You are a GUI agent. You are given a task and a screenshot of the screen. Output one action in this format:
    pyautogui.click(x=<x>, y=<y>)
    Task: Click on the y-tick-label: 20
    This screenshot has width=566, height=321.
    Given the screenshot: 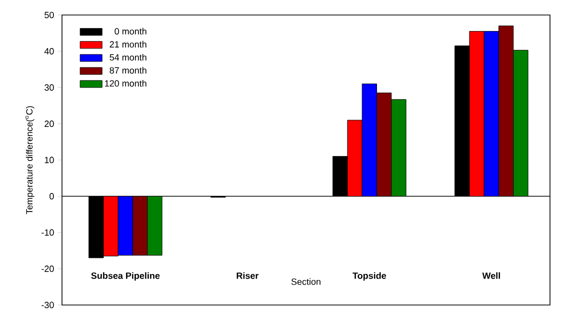 What is the action you would take?
    pyautogui.click(x=49, y=123)
    